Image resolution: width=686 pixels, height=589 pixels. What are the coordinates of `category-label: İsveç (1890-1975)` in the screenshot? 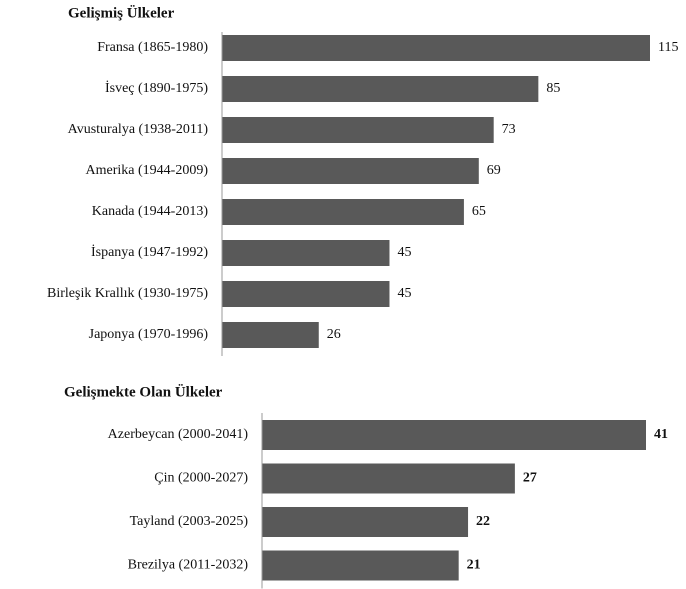 It's located at (156, 88).